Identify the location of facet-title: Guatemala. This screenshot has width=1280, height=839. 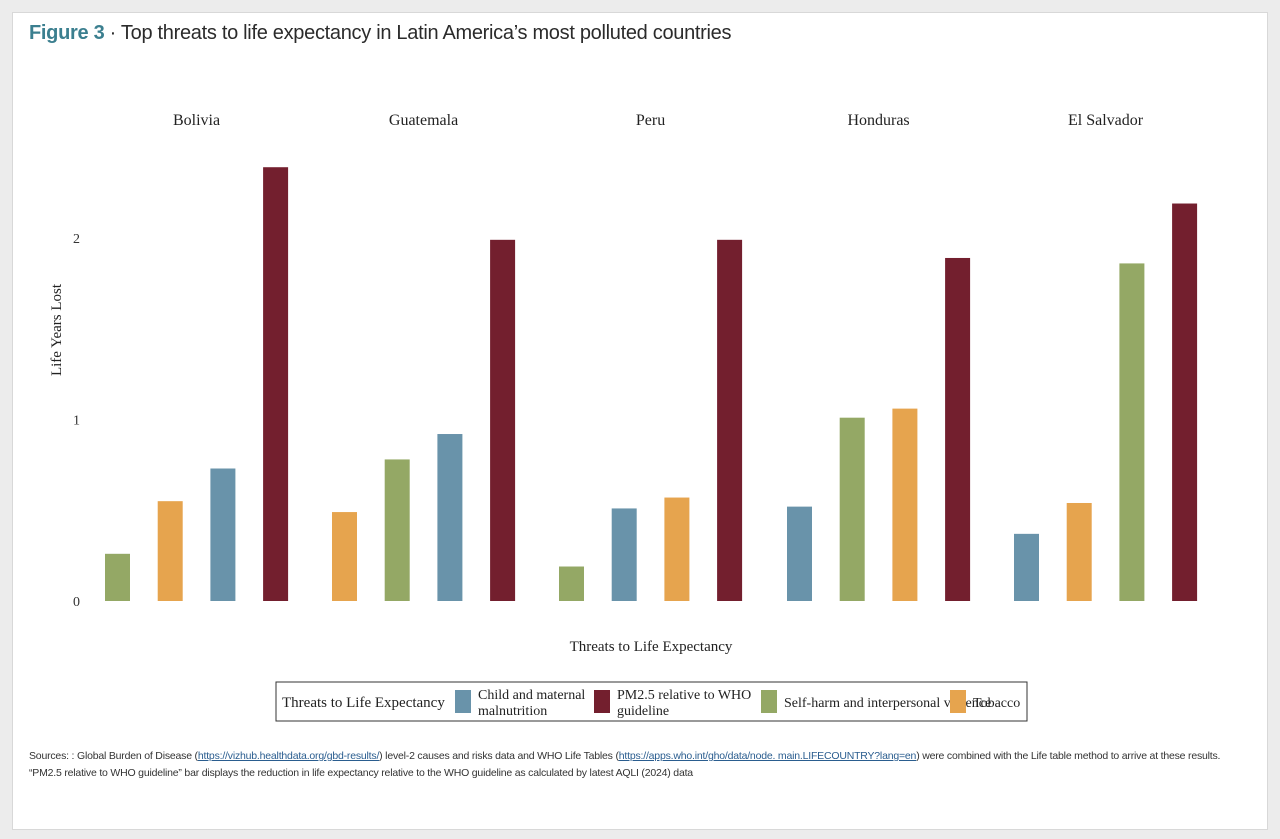
(423, 120).